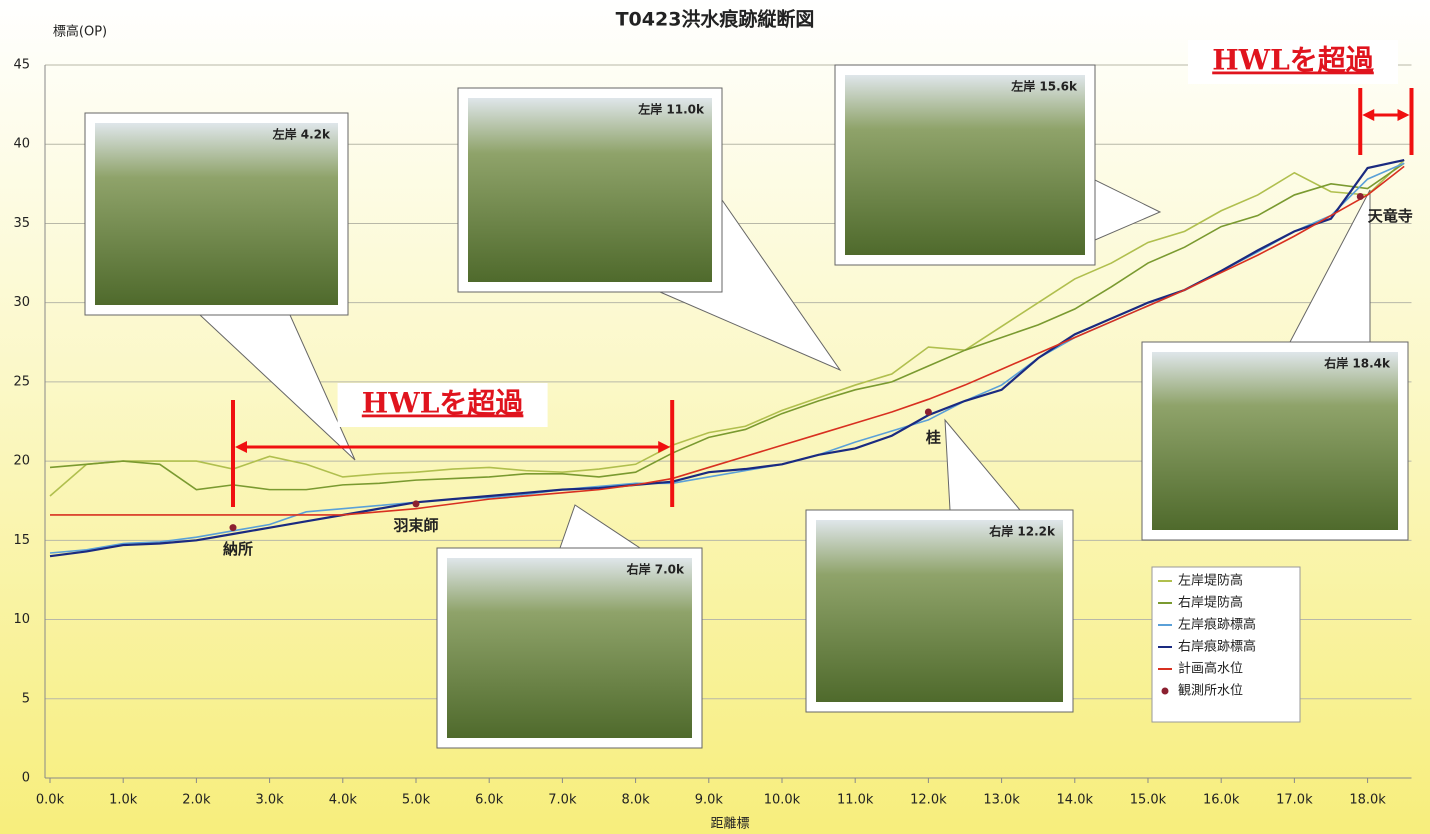  Describe the element at coordinates (933, 437) in the screenshot. I see `station-label: 桂` at that location.